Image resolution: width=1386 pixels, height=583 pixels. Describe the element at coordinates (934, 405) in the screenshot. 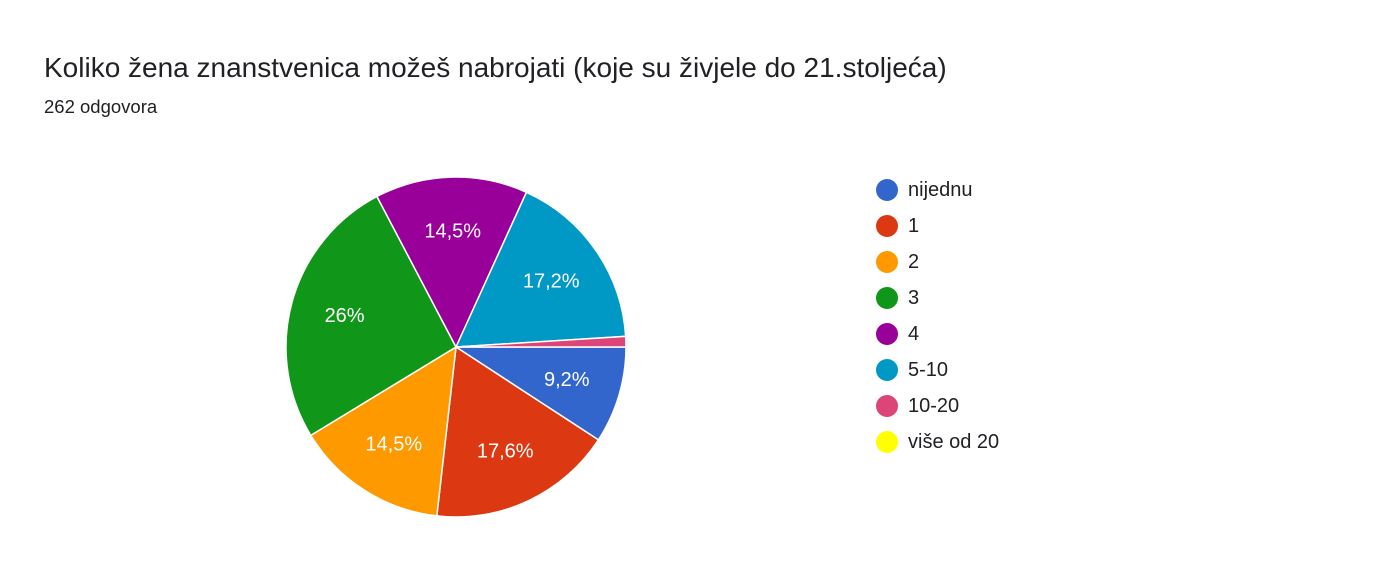

I see `legend-label: 10-20` at that location.